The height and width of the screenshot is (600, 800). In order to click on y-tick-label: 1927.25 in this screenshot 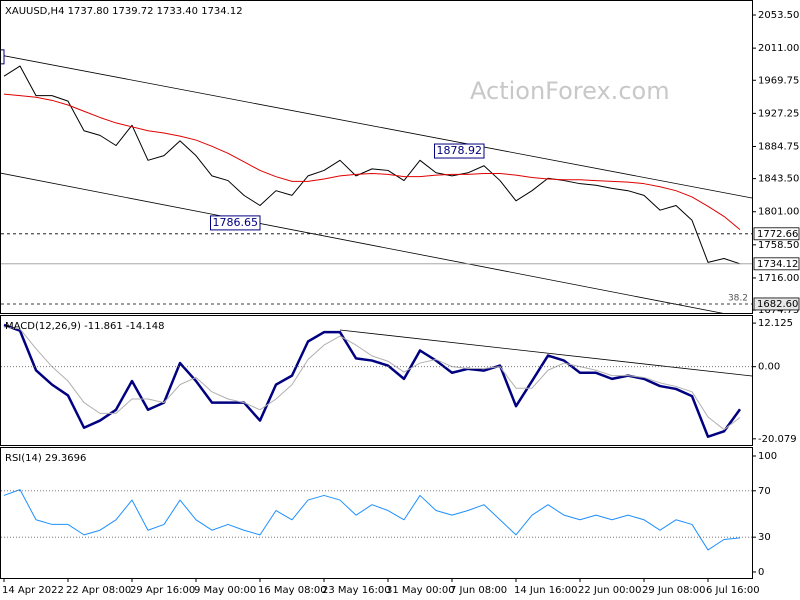, I will do `click(778, 113)`.